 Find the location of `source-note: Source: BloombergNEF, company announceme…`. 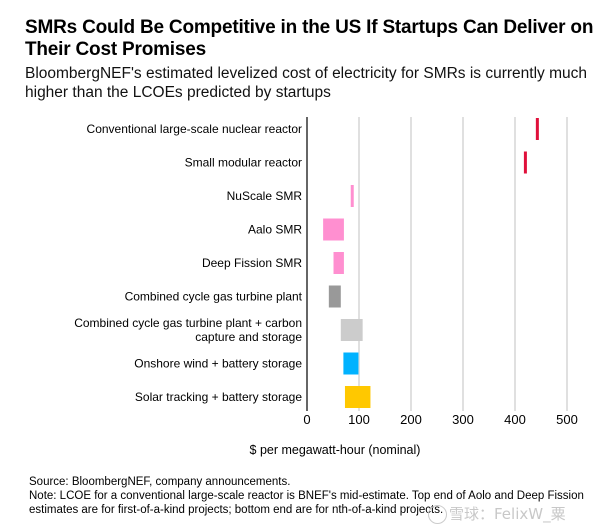

source-note: Source: BloombergNEF, company announceme… is located at coordinates (160, 482).